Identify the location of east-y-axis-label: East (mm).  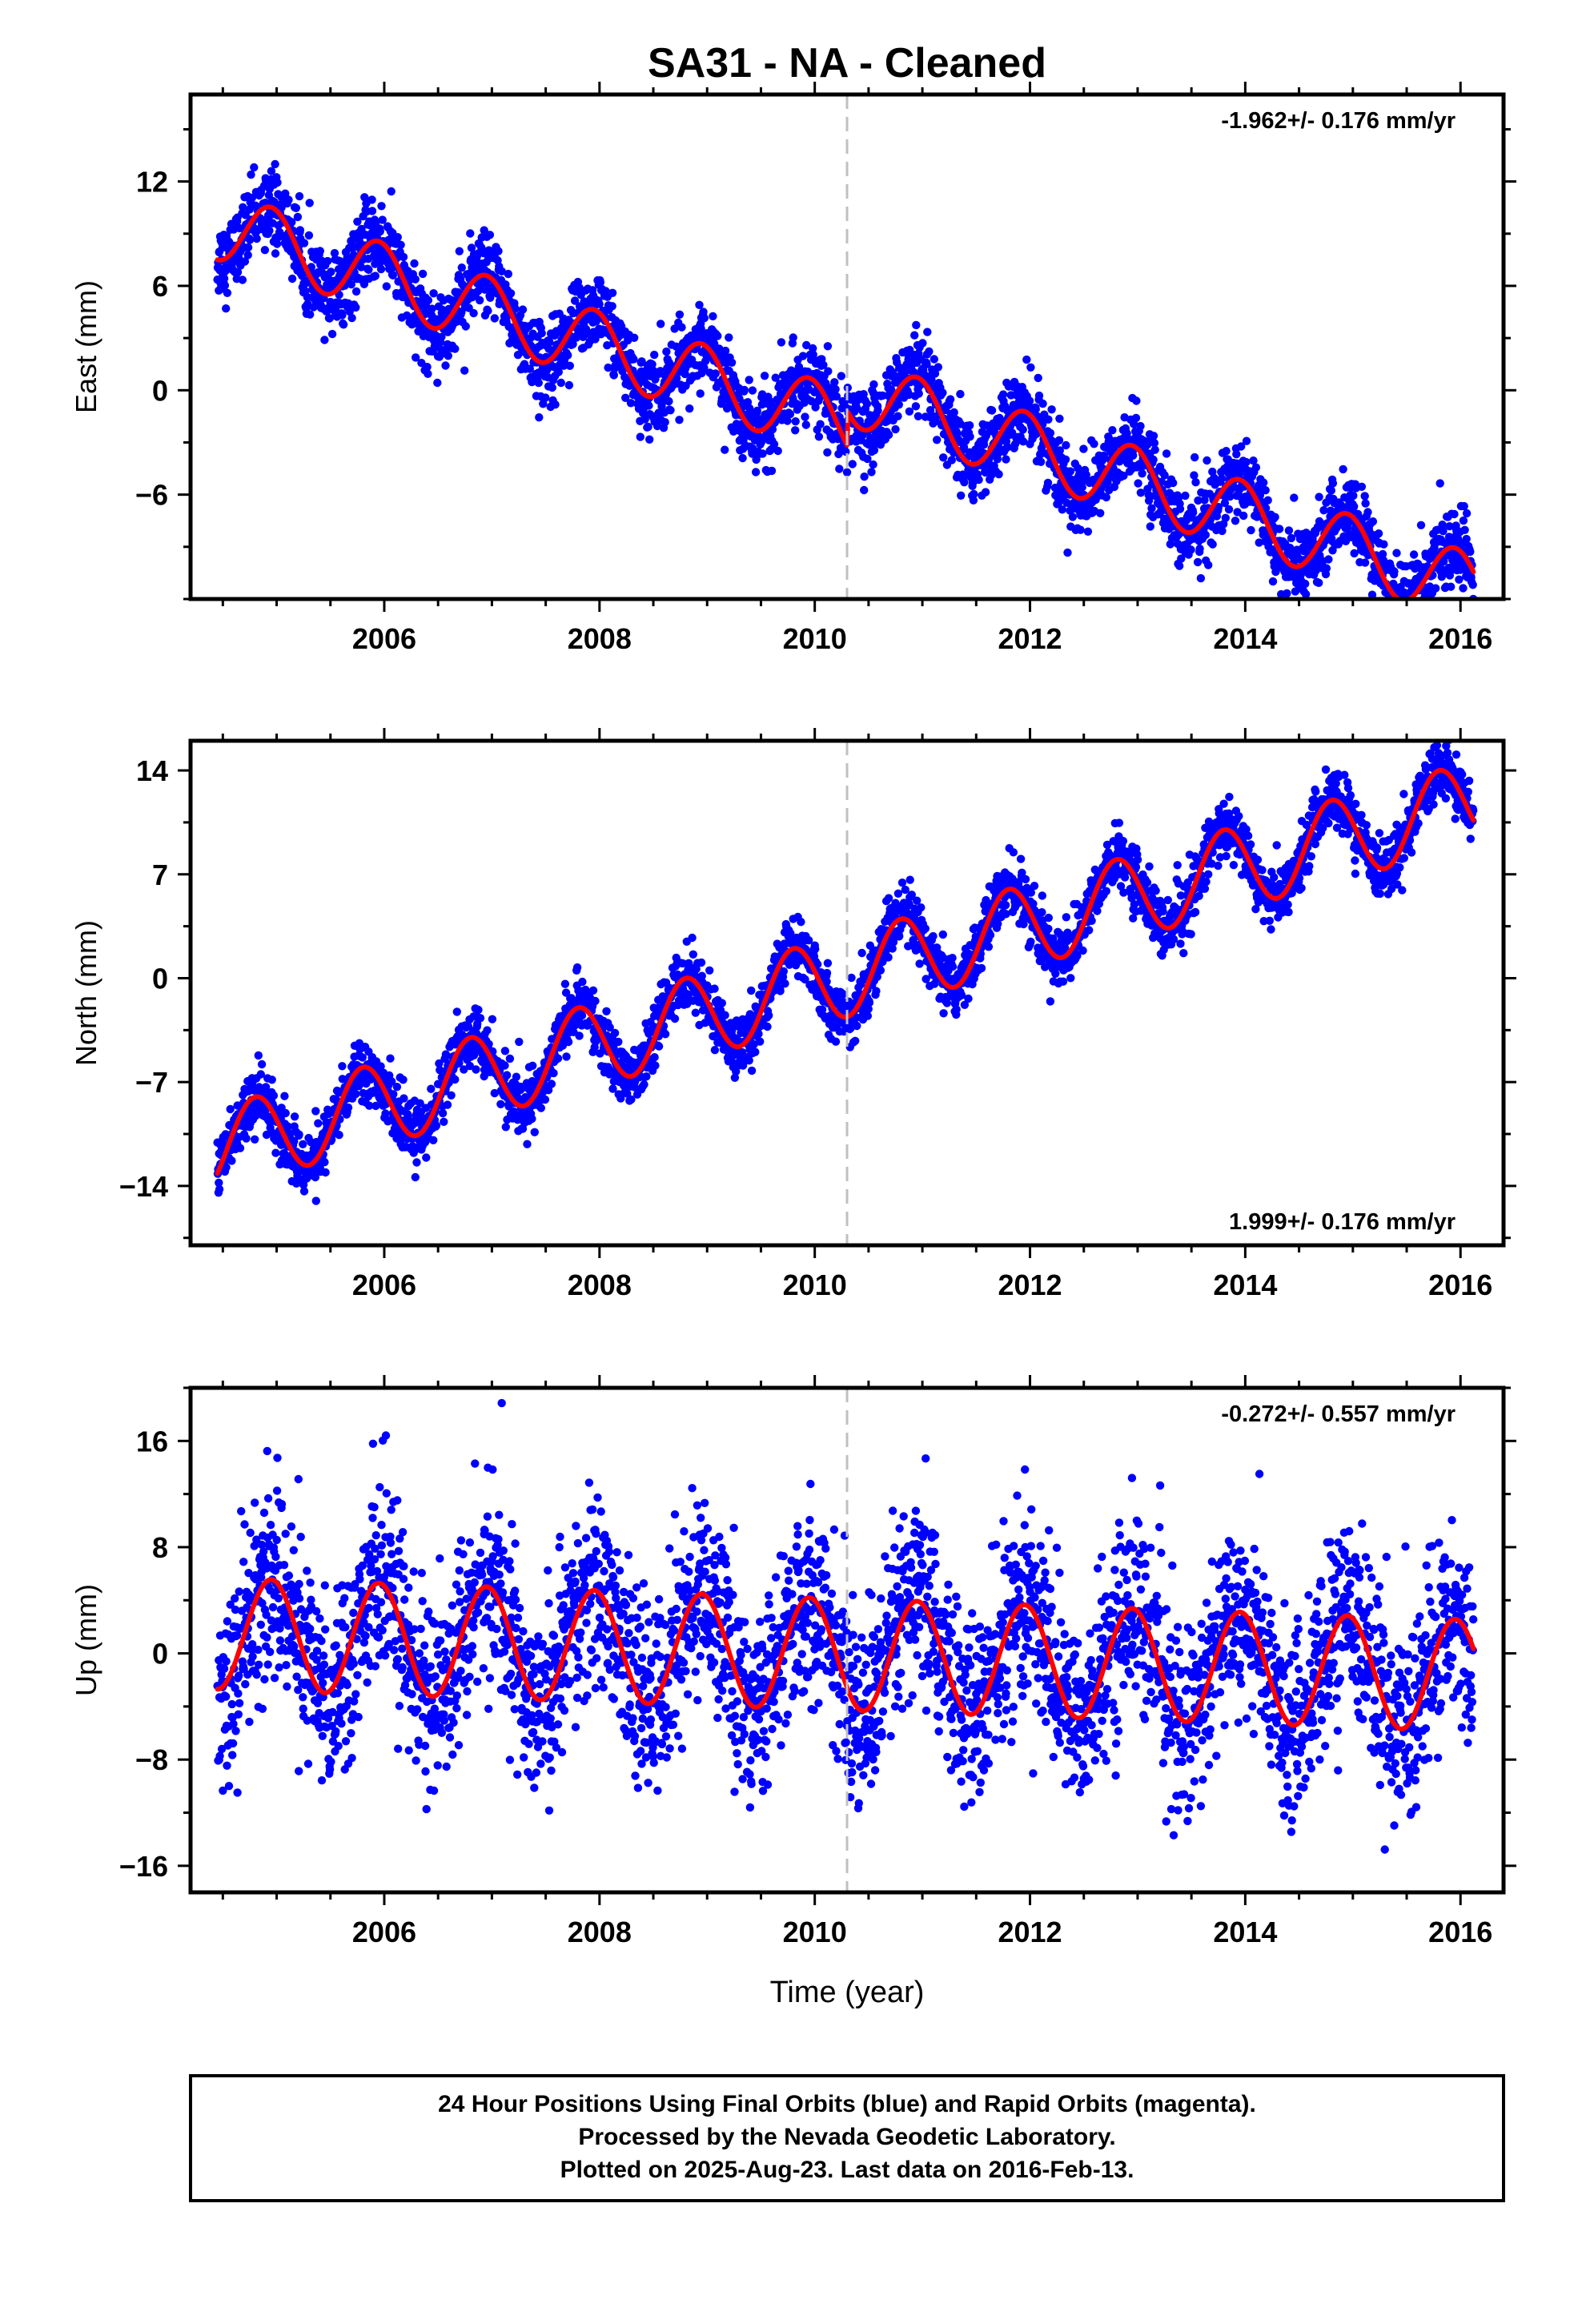
(86, 346).